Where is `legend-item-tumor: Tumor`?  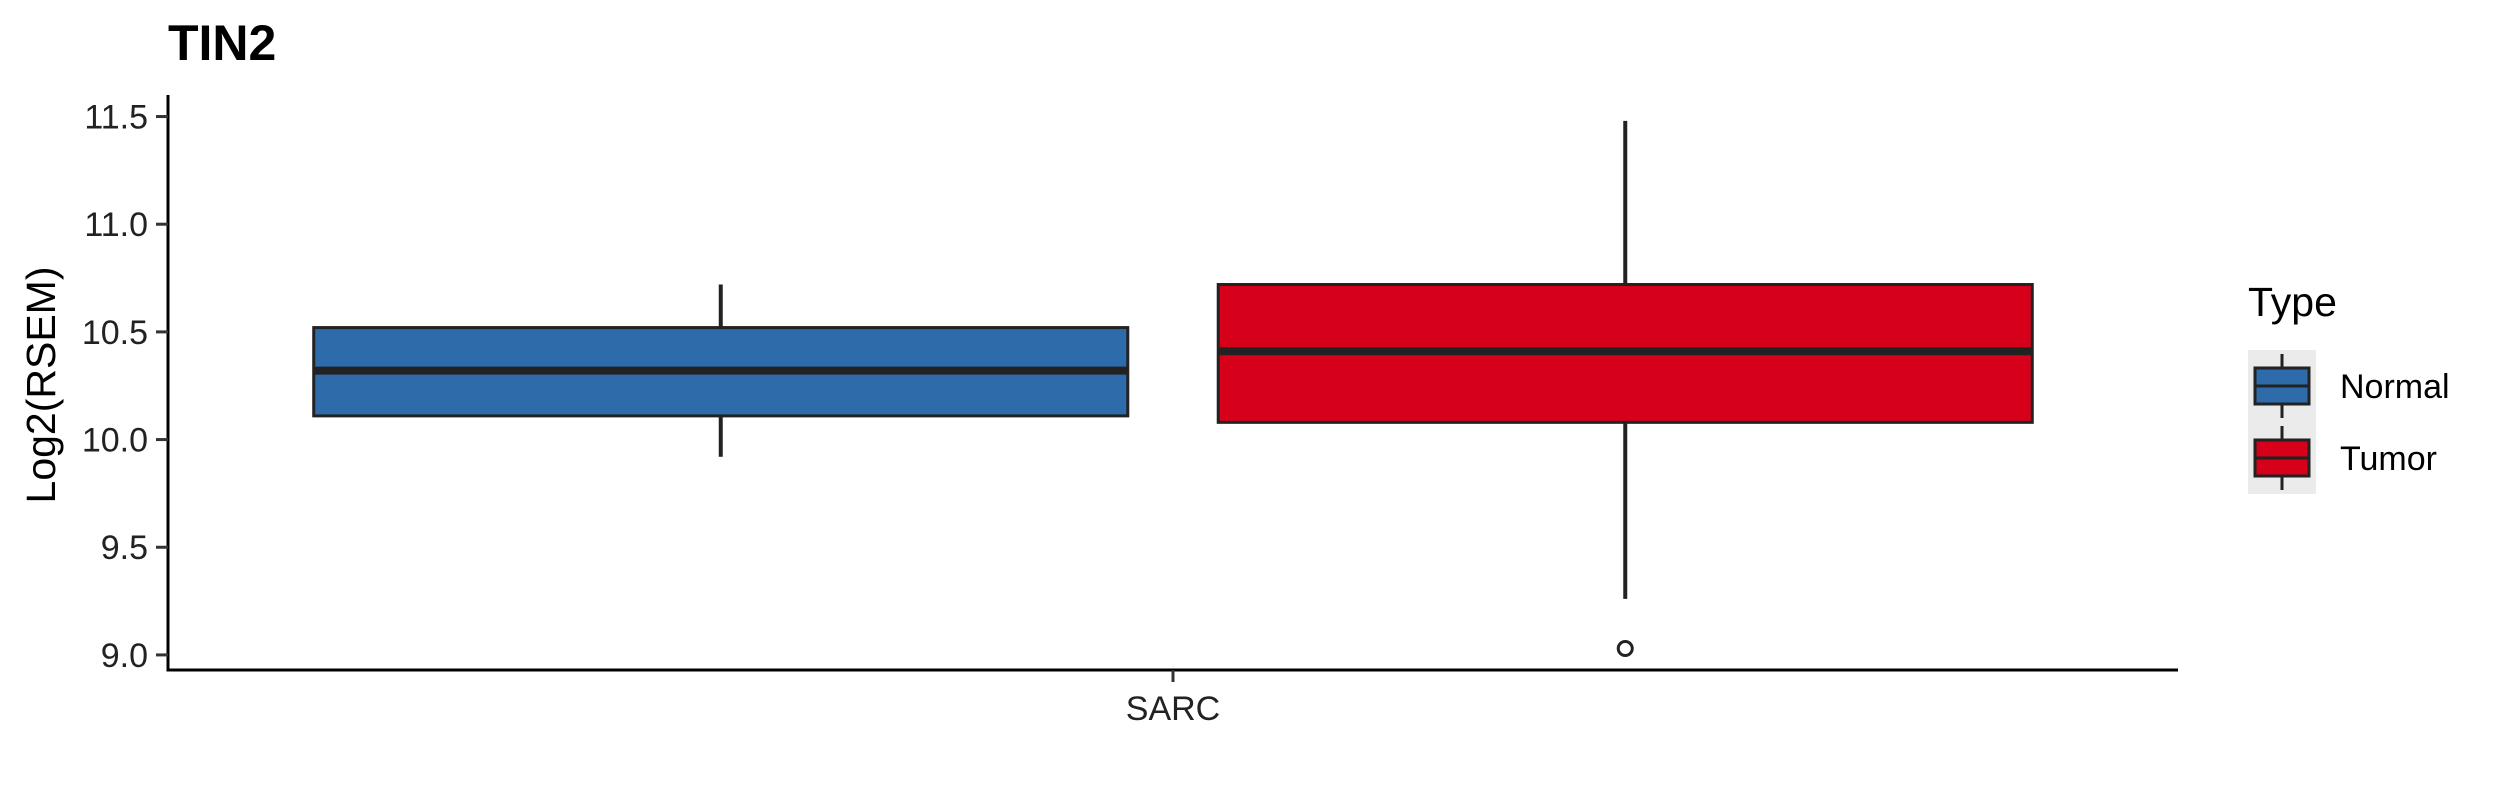 legend-item-tumor: Tumor is located at coordinates (2342, 458).